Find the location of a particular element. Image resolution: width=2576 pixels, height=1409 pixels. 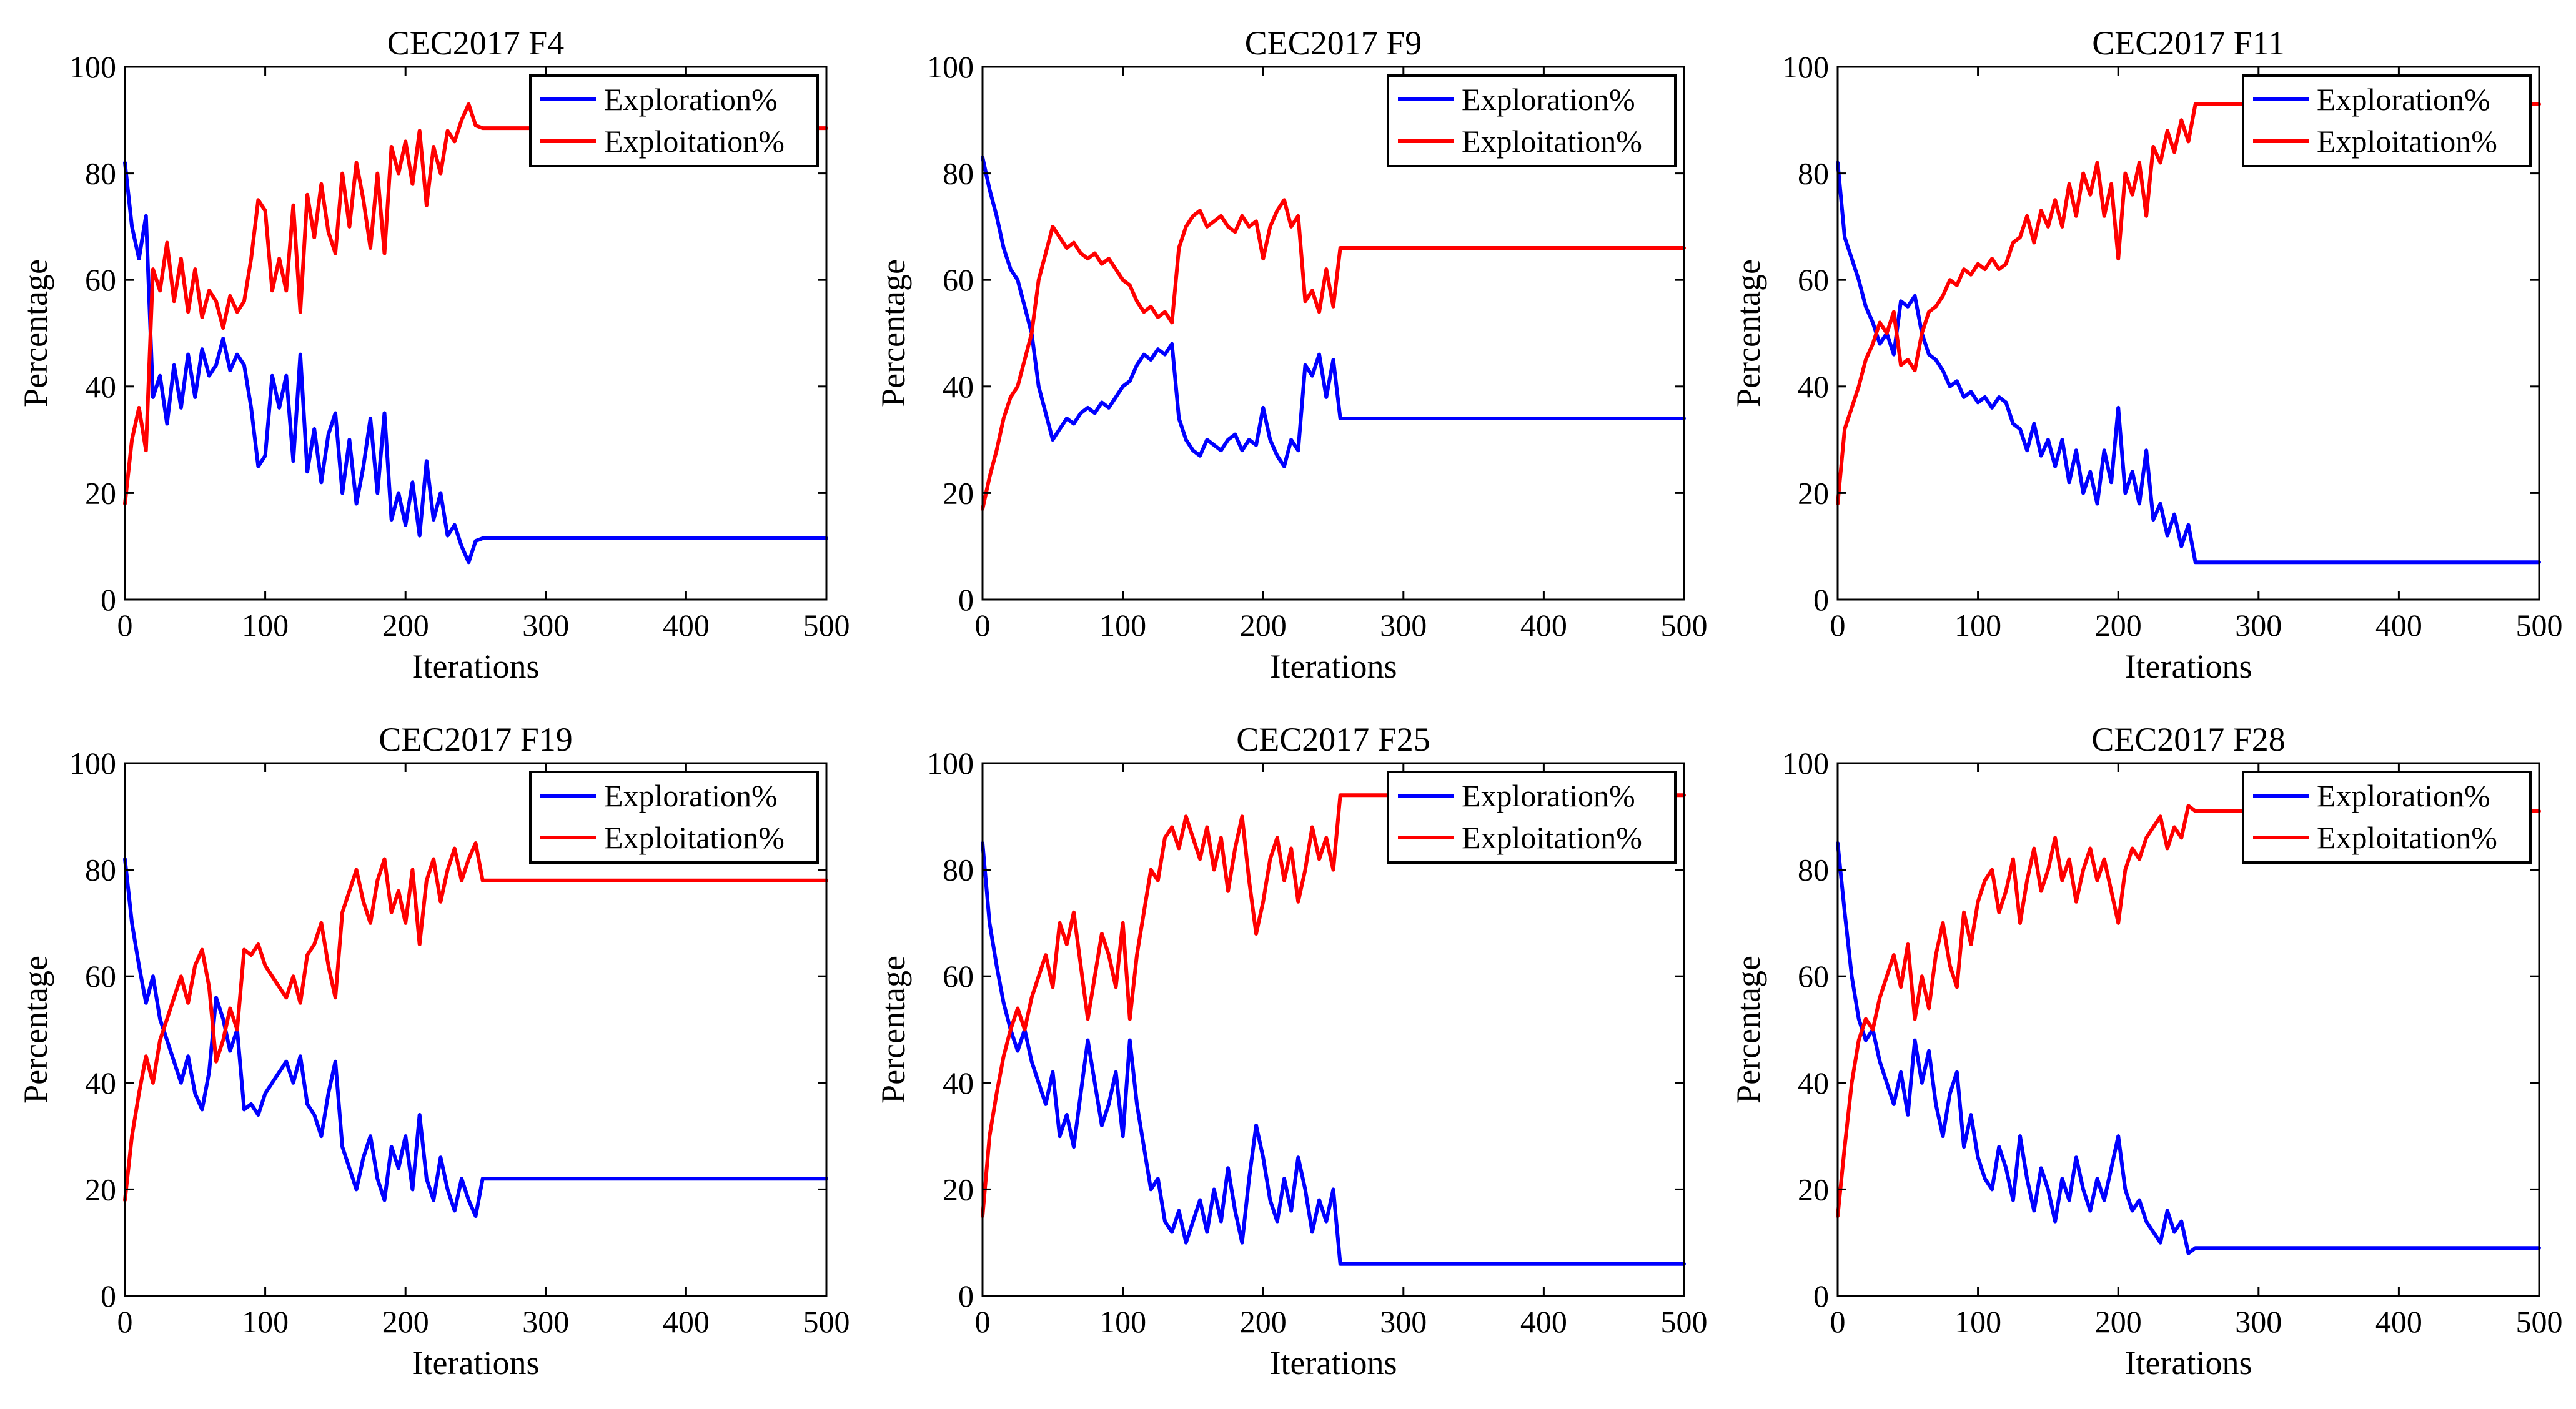

chart-title: CEC2017 F19 is located at coordinates (476, 739).